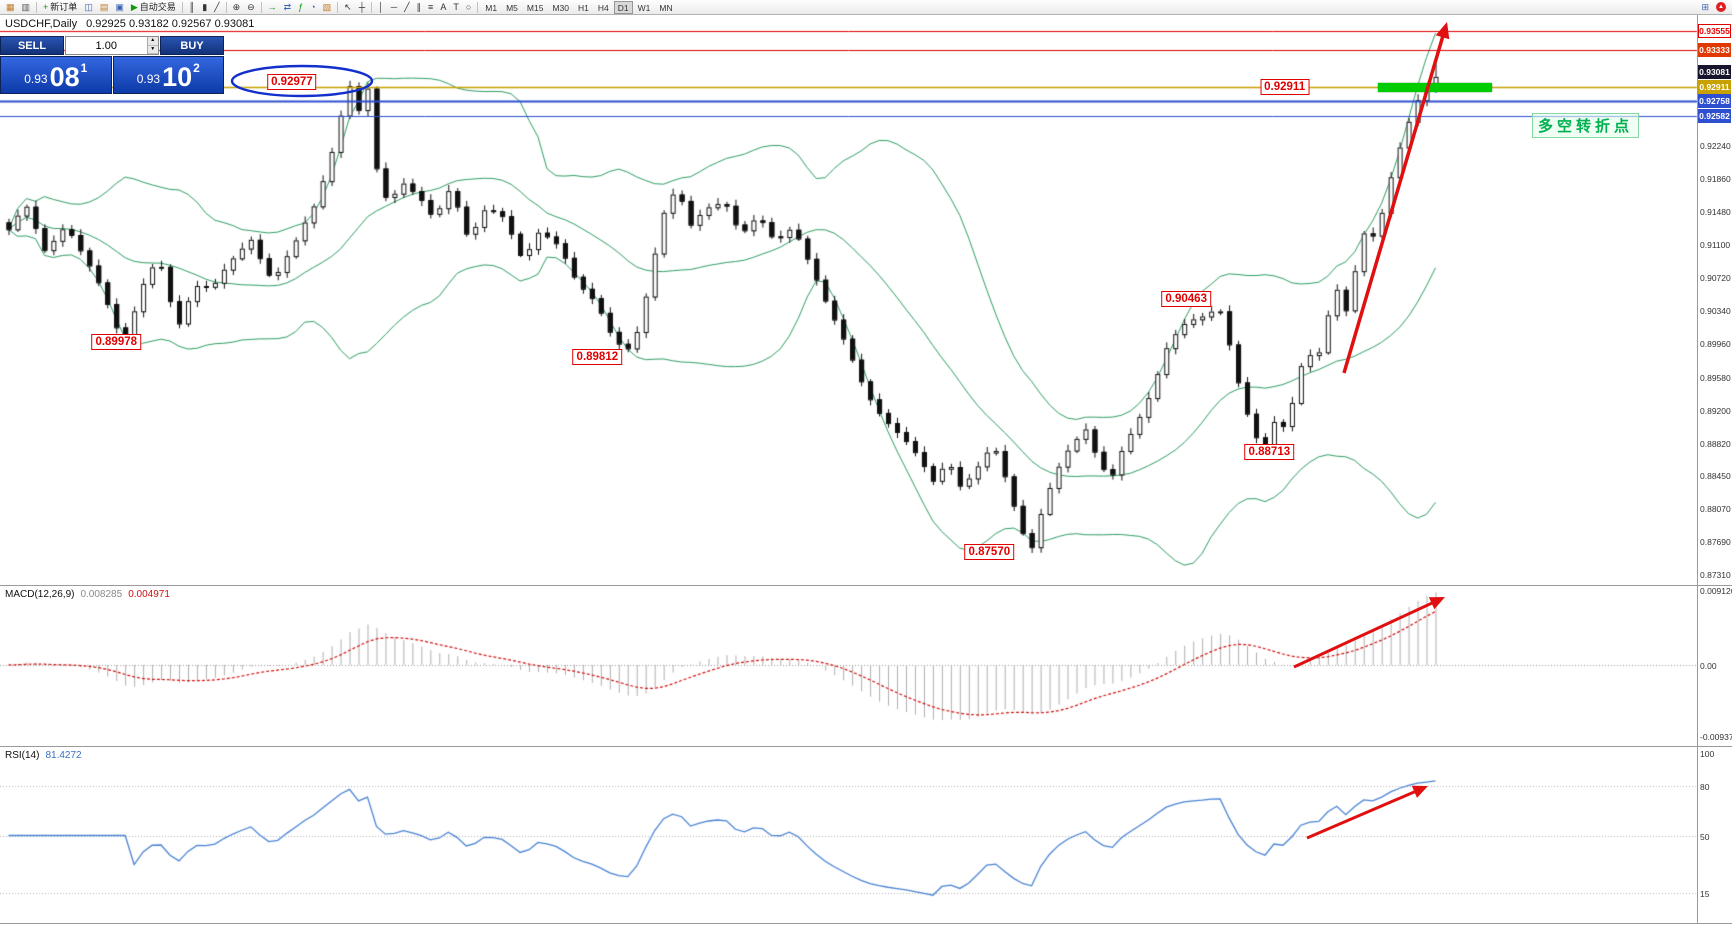 Image resolution: width=1732 pixels, height=942 pixels. I want to click on price-tick: 0.88450, so click(1715, 476).